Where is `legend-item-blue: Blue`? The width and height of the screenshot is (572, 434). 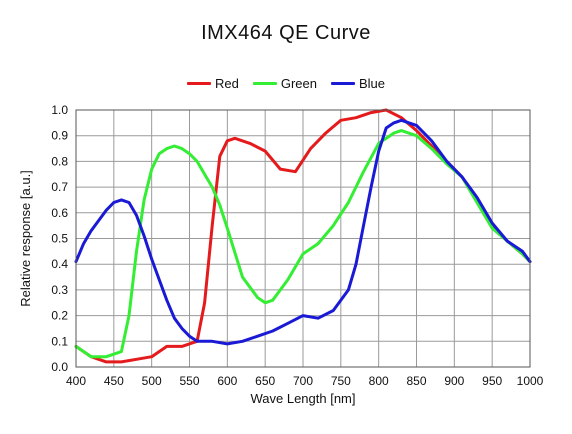 legend-item-blue: Blue is located at coordinates (358, 83).